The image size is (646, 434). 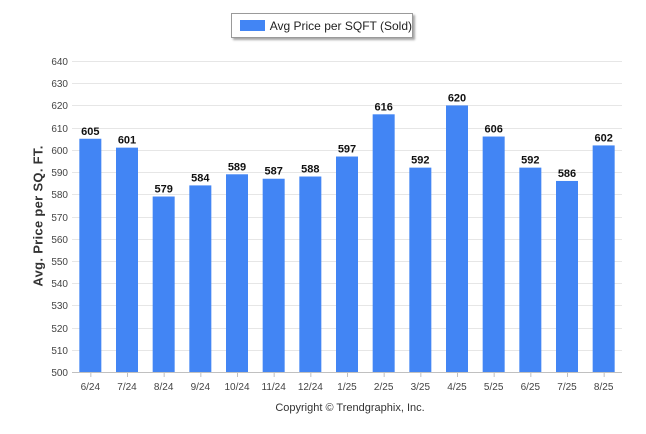 I want to click on y-tick-label: 500, so click(x=59, y=373).